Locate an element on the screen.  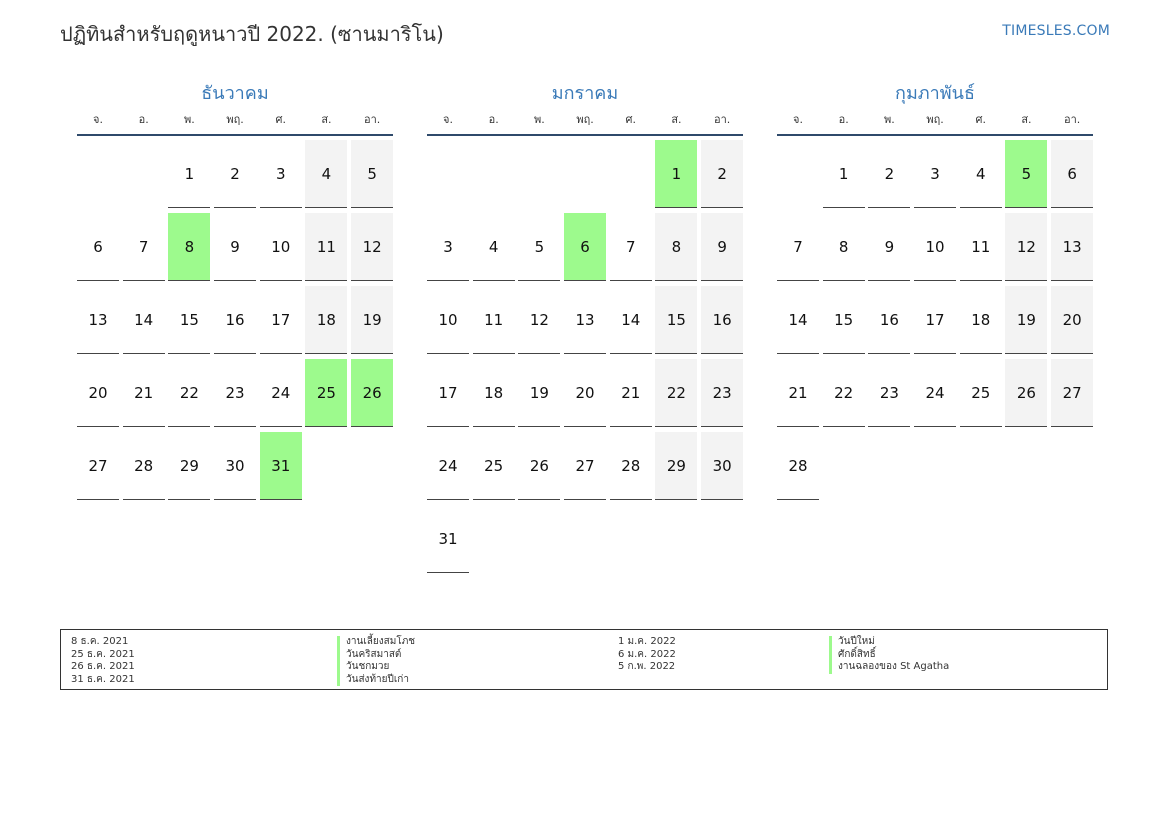
legend-holiday-date: 1 ม.ค. 2022 is located at coordinates (647, 641).